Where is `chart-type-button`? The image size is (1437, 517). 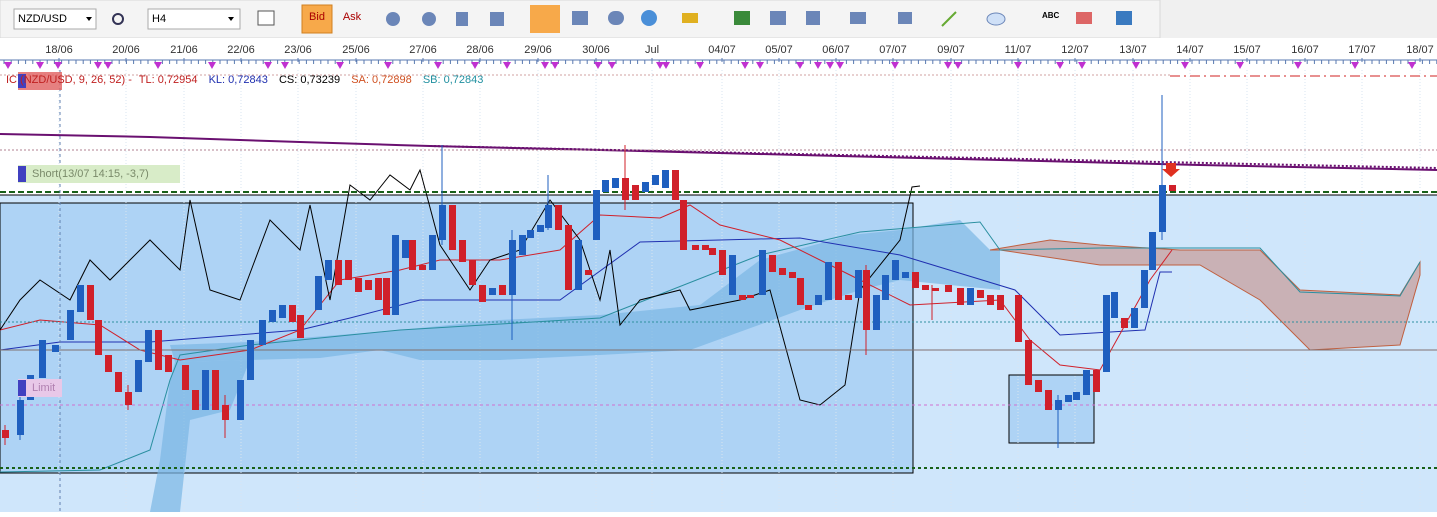 chart-type-button is located at coordinates (266, 18).